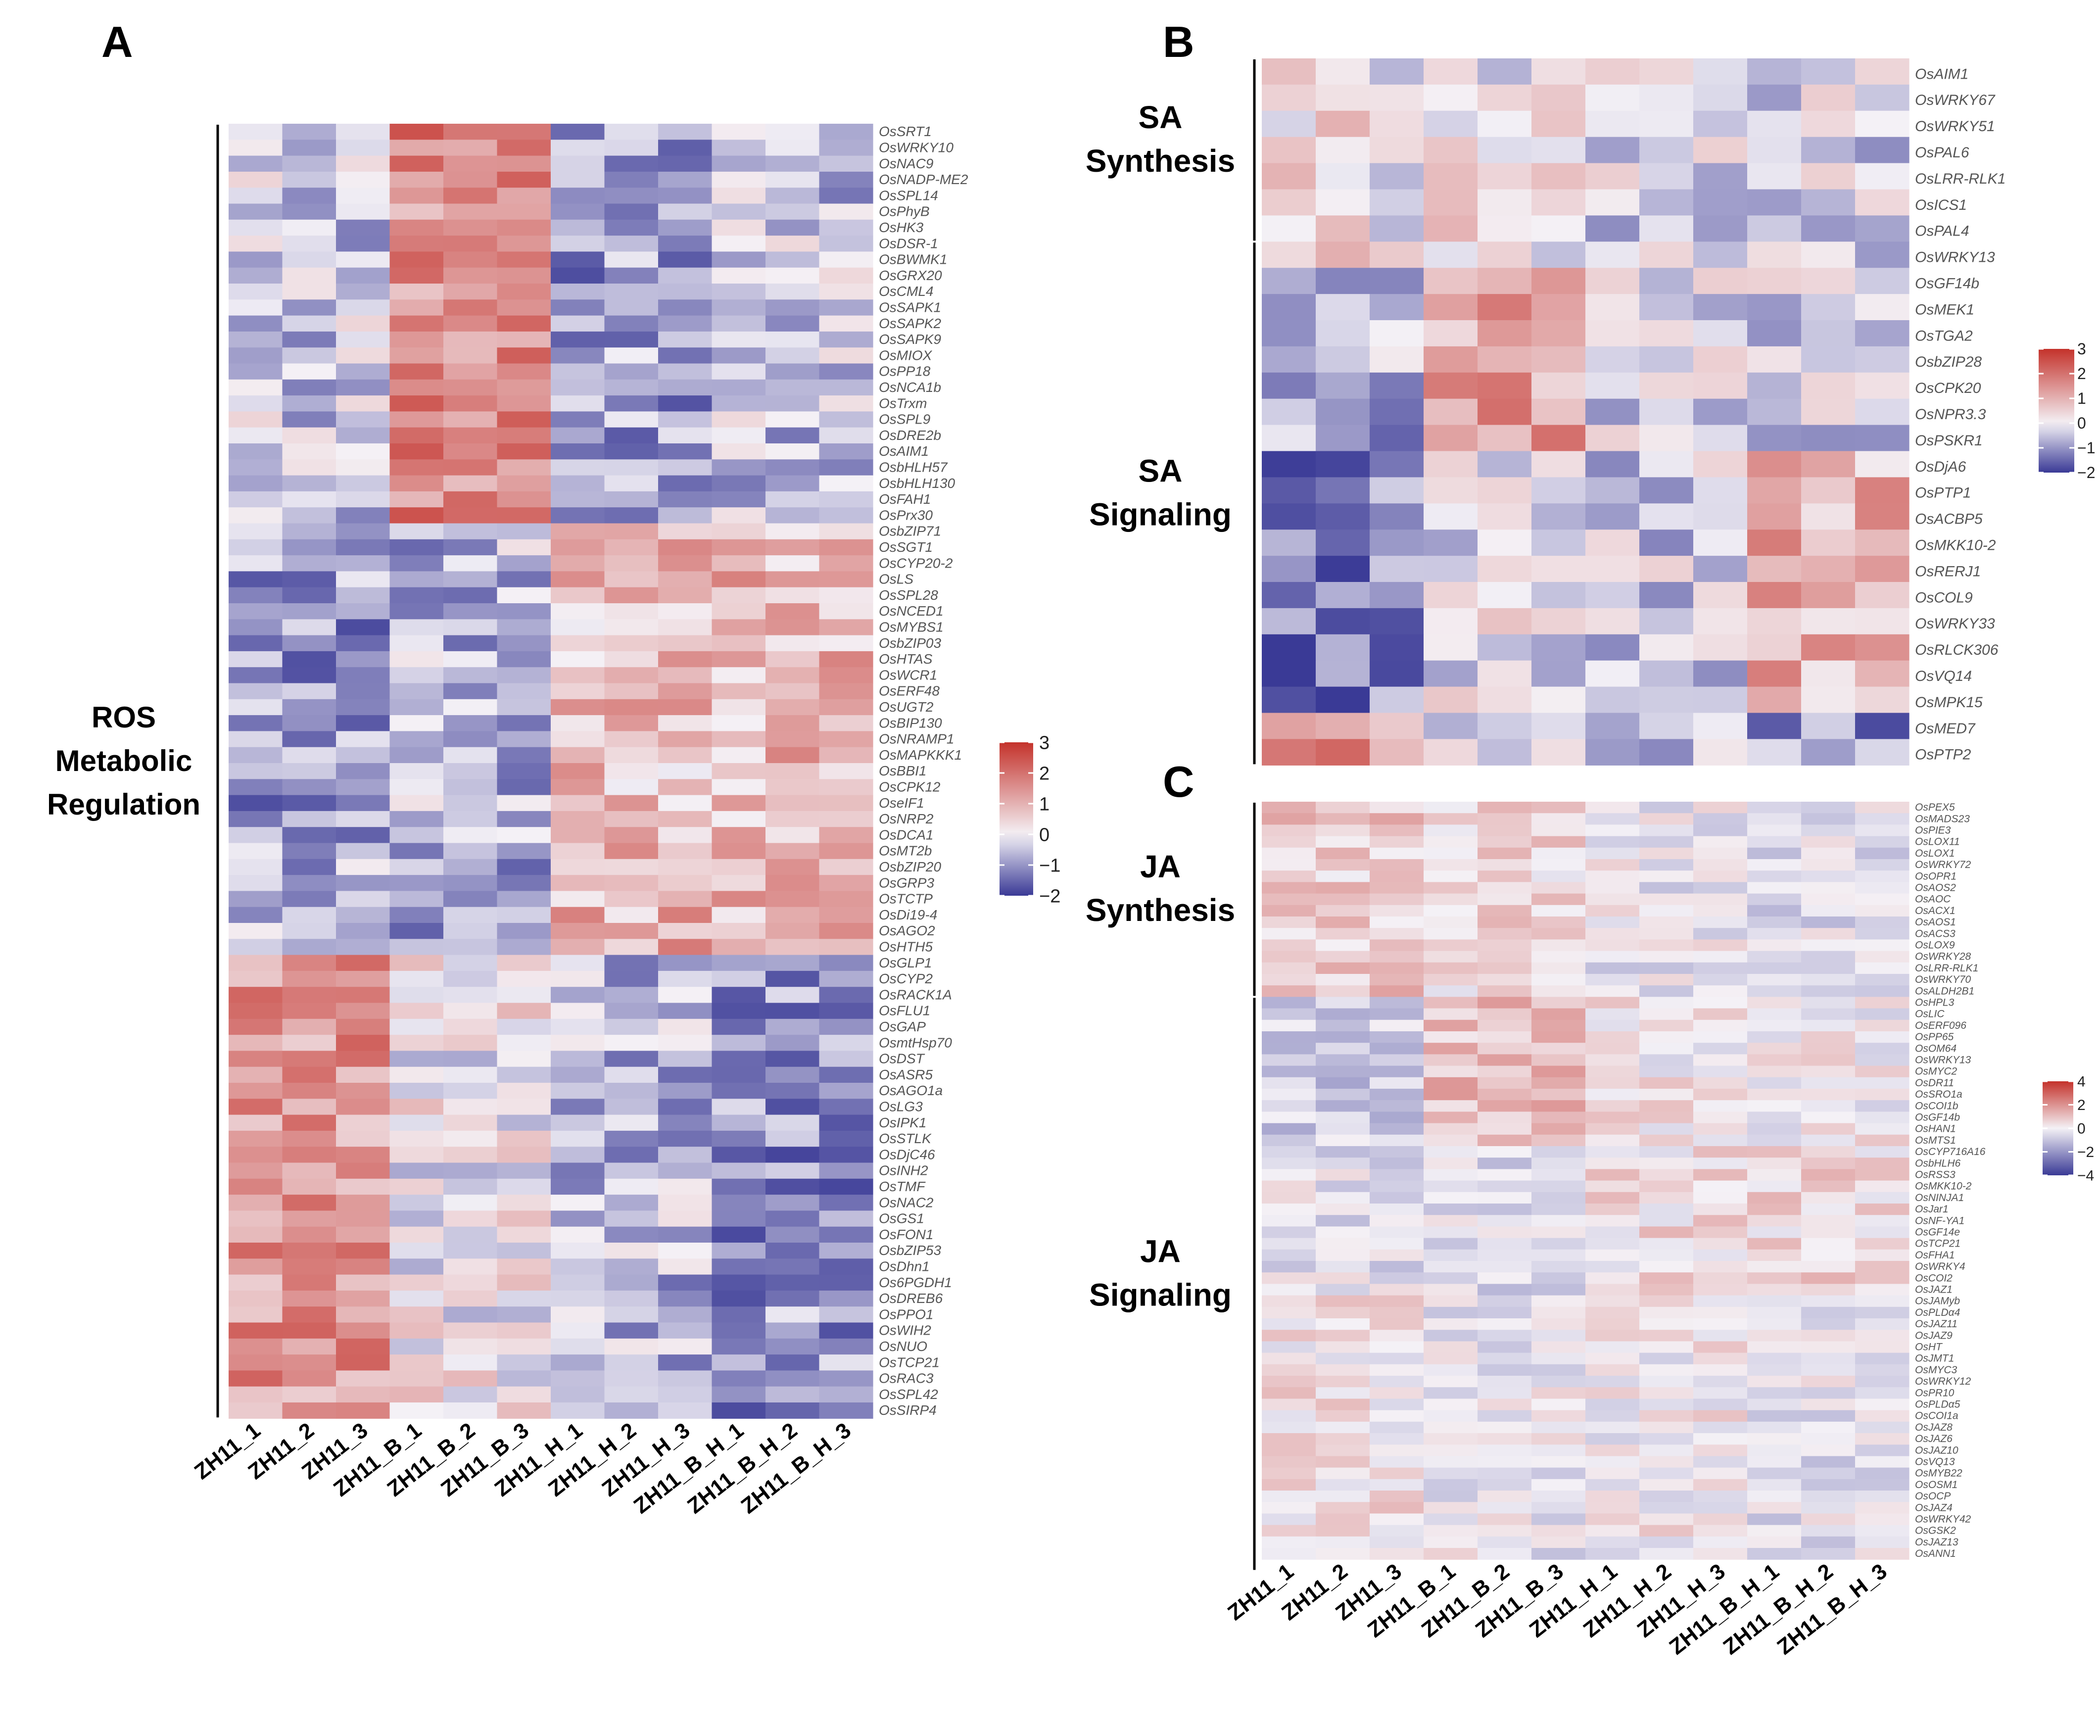  Describe the element at coordinates (896, 579) in the screenshot. I see `row-label: OsLS` at that location.